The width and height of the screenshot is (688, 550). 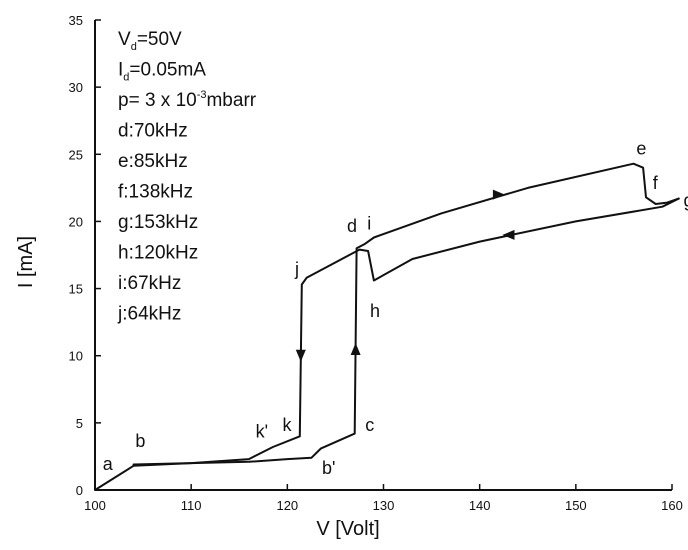 I want to click on x-tick-label: 160, so click(x=672, y=505).